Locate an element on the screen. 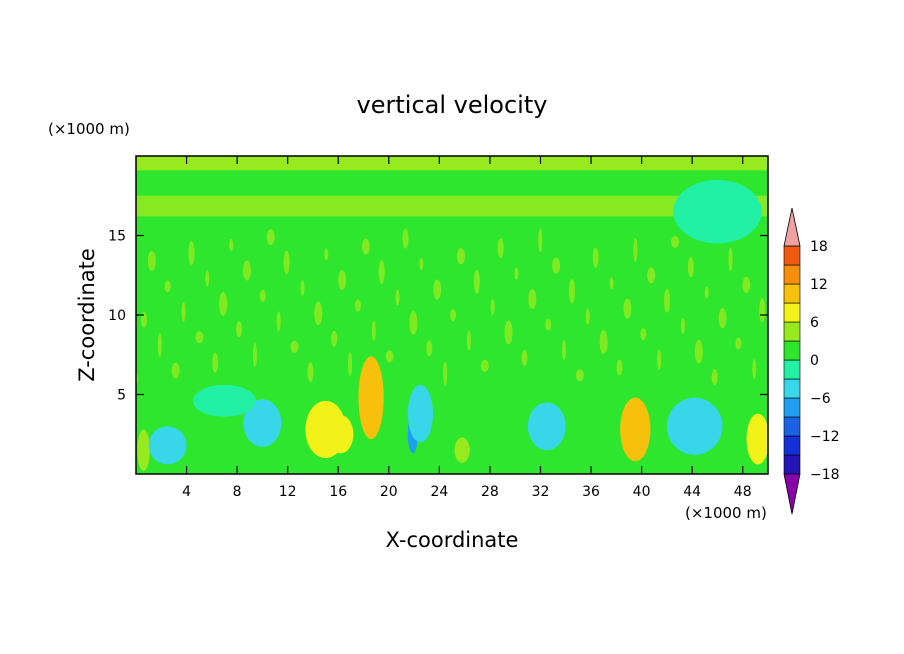 This screenshot has height=654, width=904. x-axis-label: X-coordinate is located at coordinates (452, 540).